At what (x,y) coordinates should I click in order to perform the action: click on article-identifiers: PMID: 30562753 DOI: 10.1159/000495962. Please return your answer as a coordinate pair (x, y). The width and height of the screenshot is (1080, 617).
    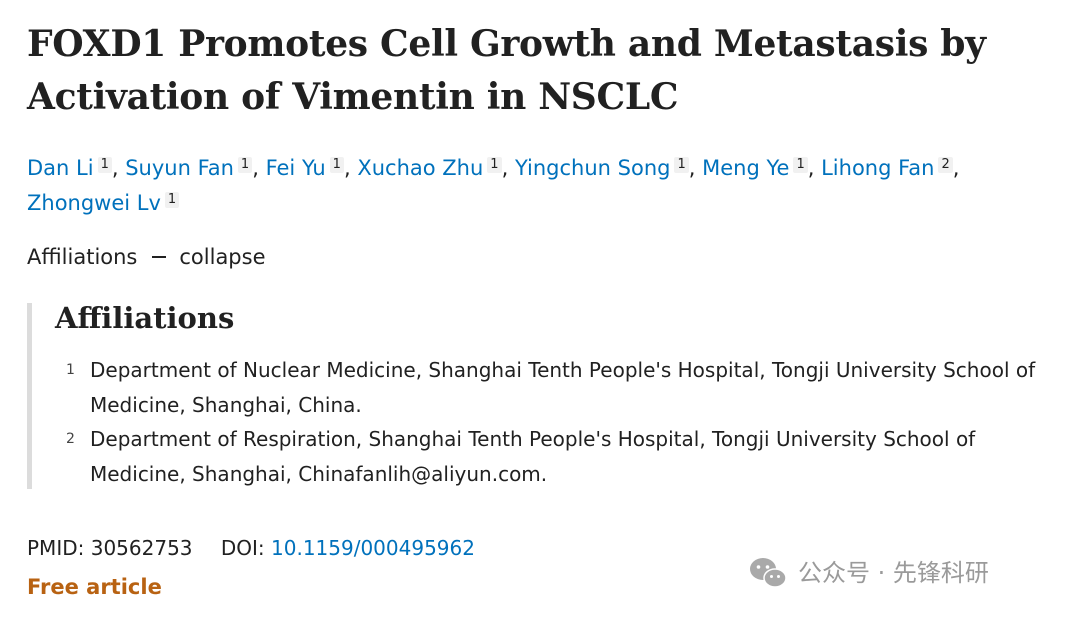
    Looking at the image, I should click on (251, 548).